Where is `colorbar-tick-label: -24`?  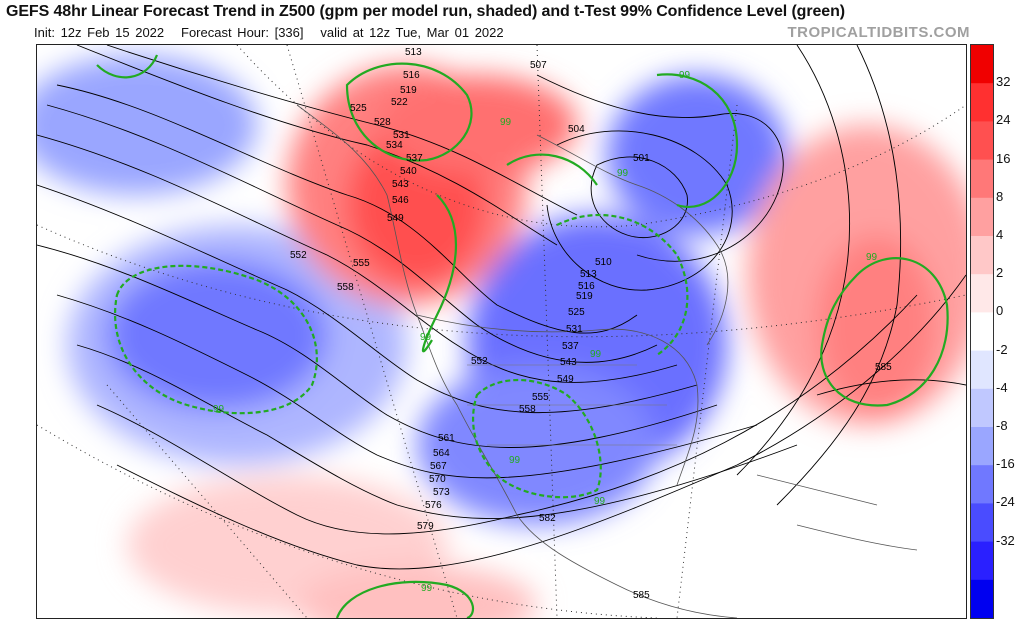 colorbar-tick-label: -24 is located at coordinates (1005, 502).